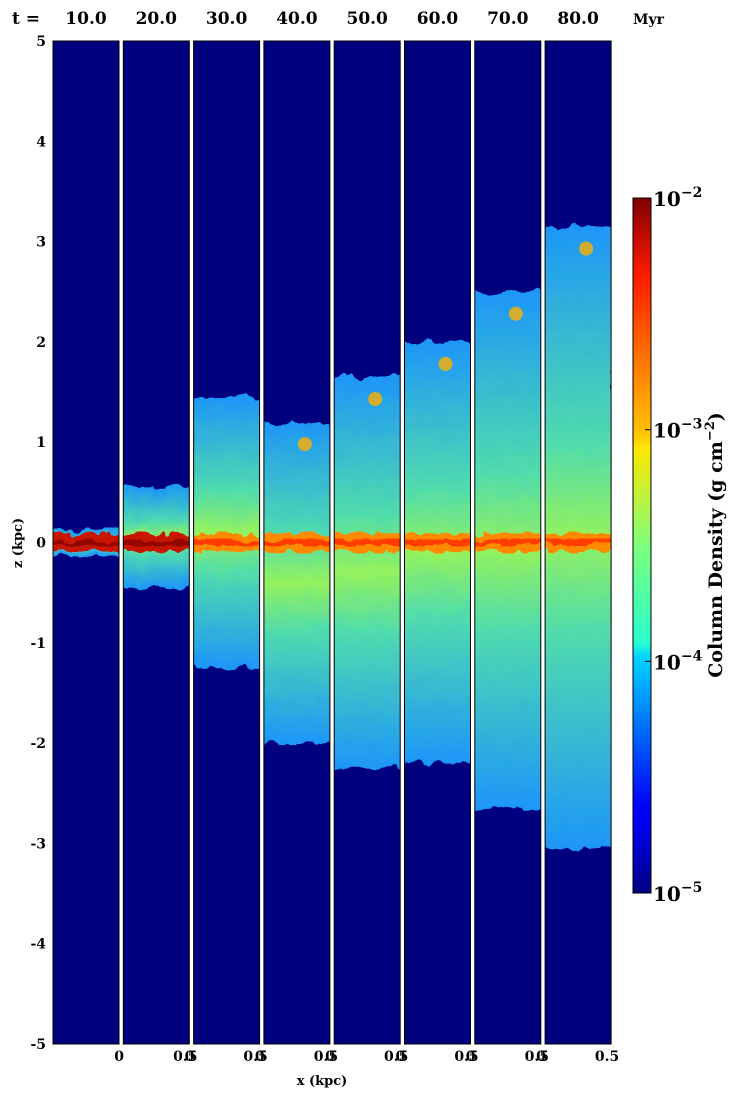 The image size is (737, 1098). What do you see at coordinates (38, 644) in the screenshot?
I see `y-tick-label: -1` at bounding box center [38, 644].